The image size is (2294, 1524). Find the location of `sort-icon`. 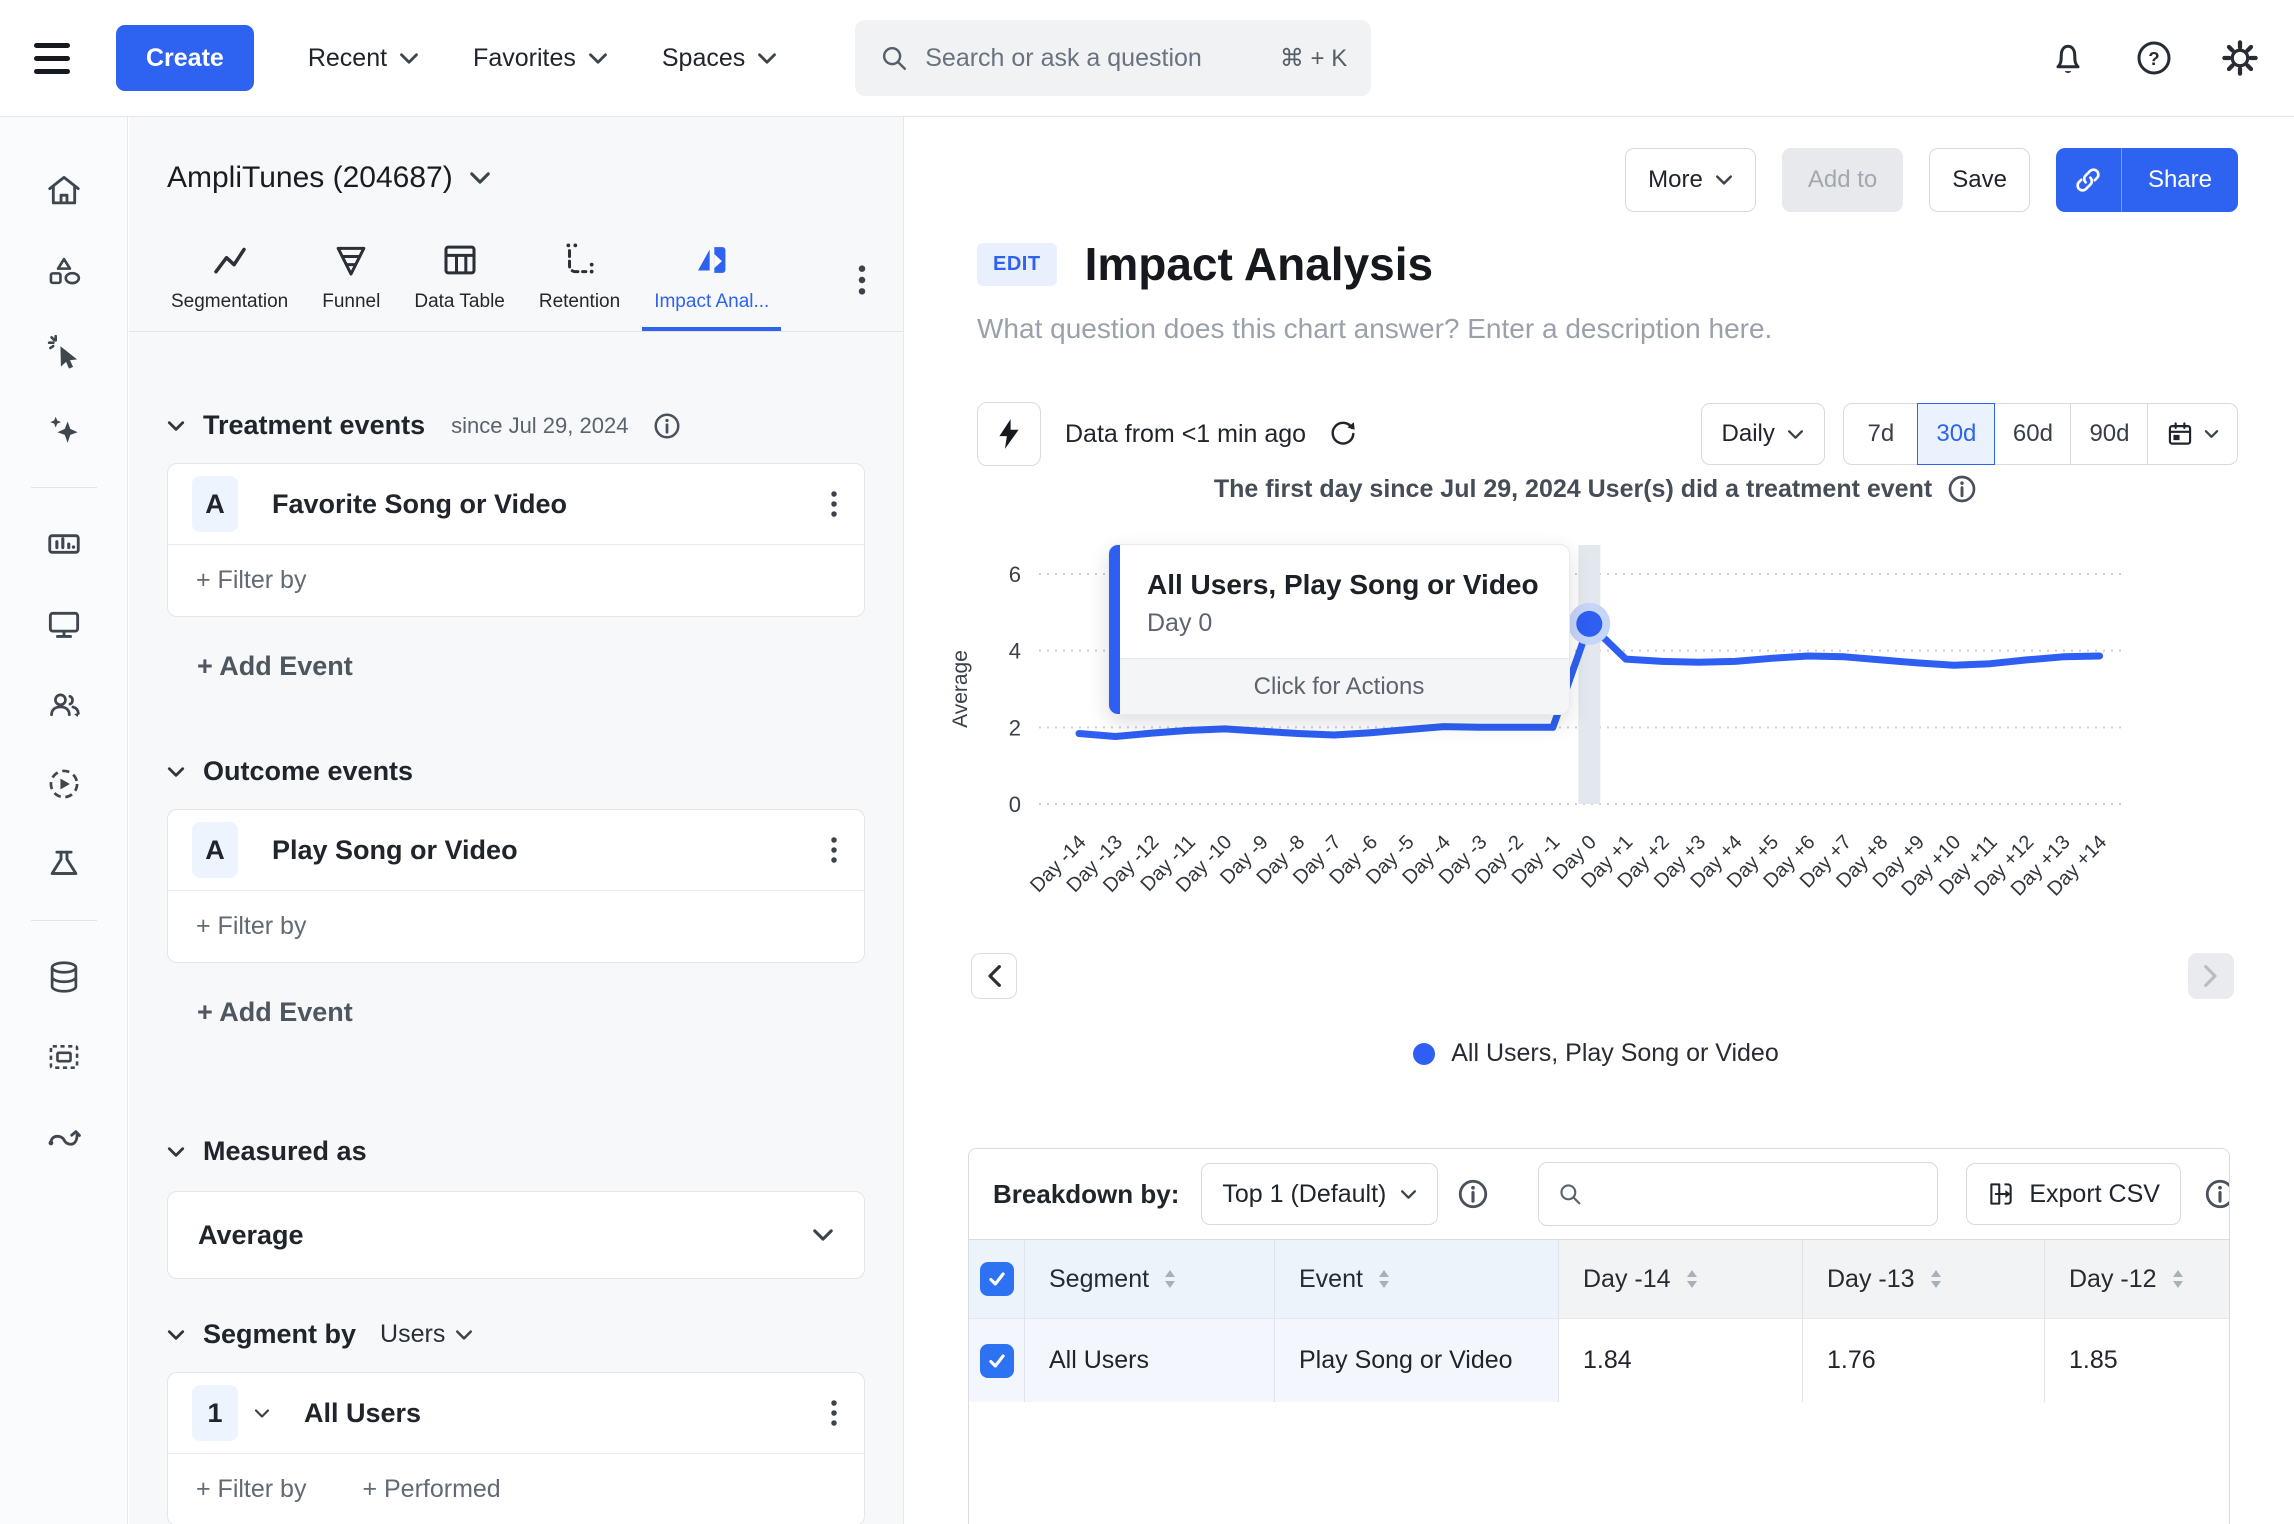

sort-icon is located at coordinates (1170, 1279).